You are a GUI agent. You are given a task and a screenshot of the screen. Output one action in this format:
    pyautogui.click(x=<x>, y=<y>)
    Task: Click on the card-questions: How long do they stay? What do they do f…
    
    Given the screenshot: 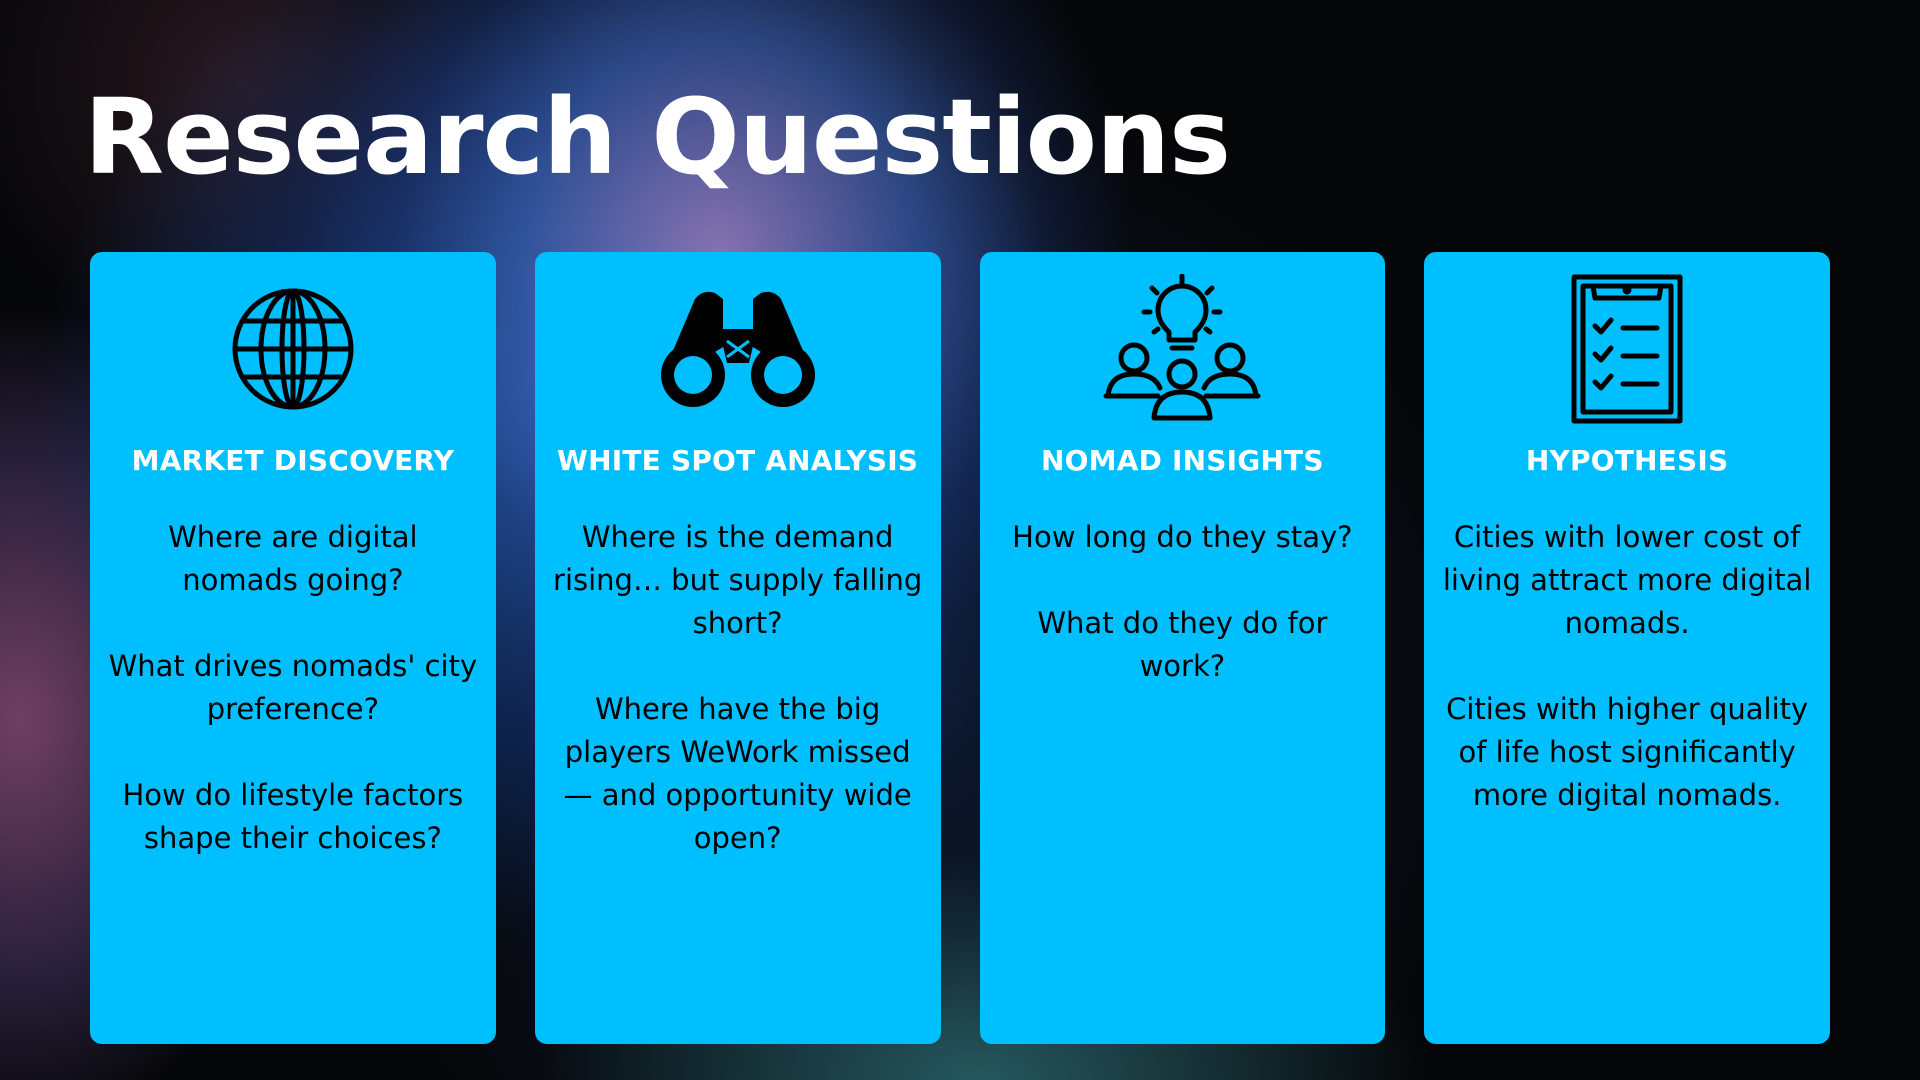 What is the action you would take?
    pyautogui.click(x=1183, y=602)
    